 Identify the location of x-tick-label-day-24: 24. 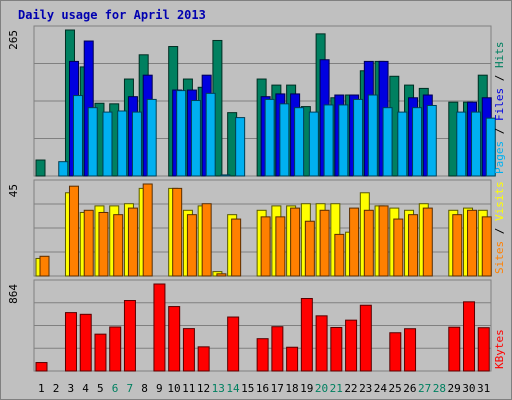
(381, 388).